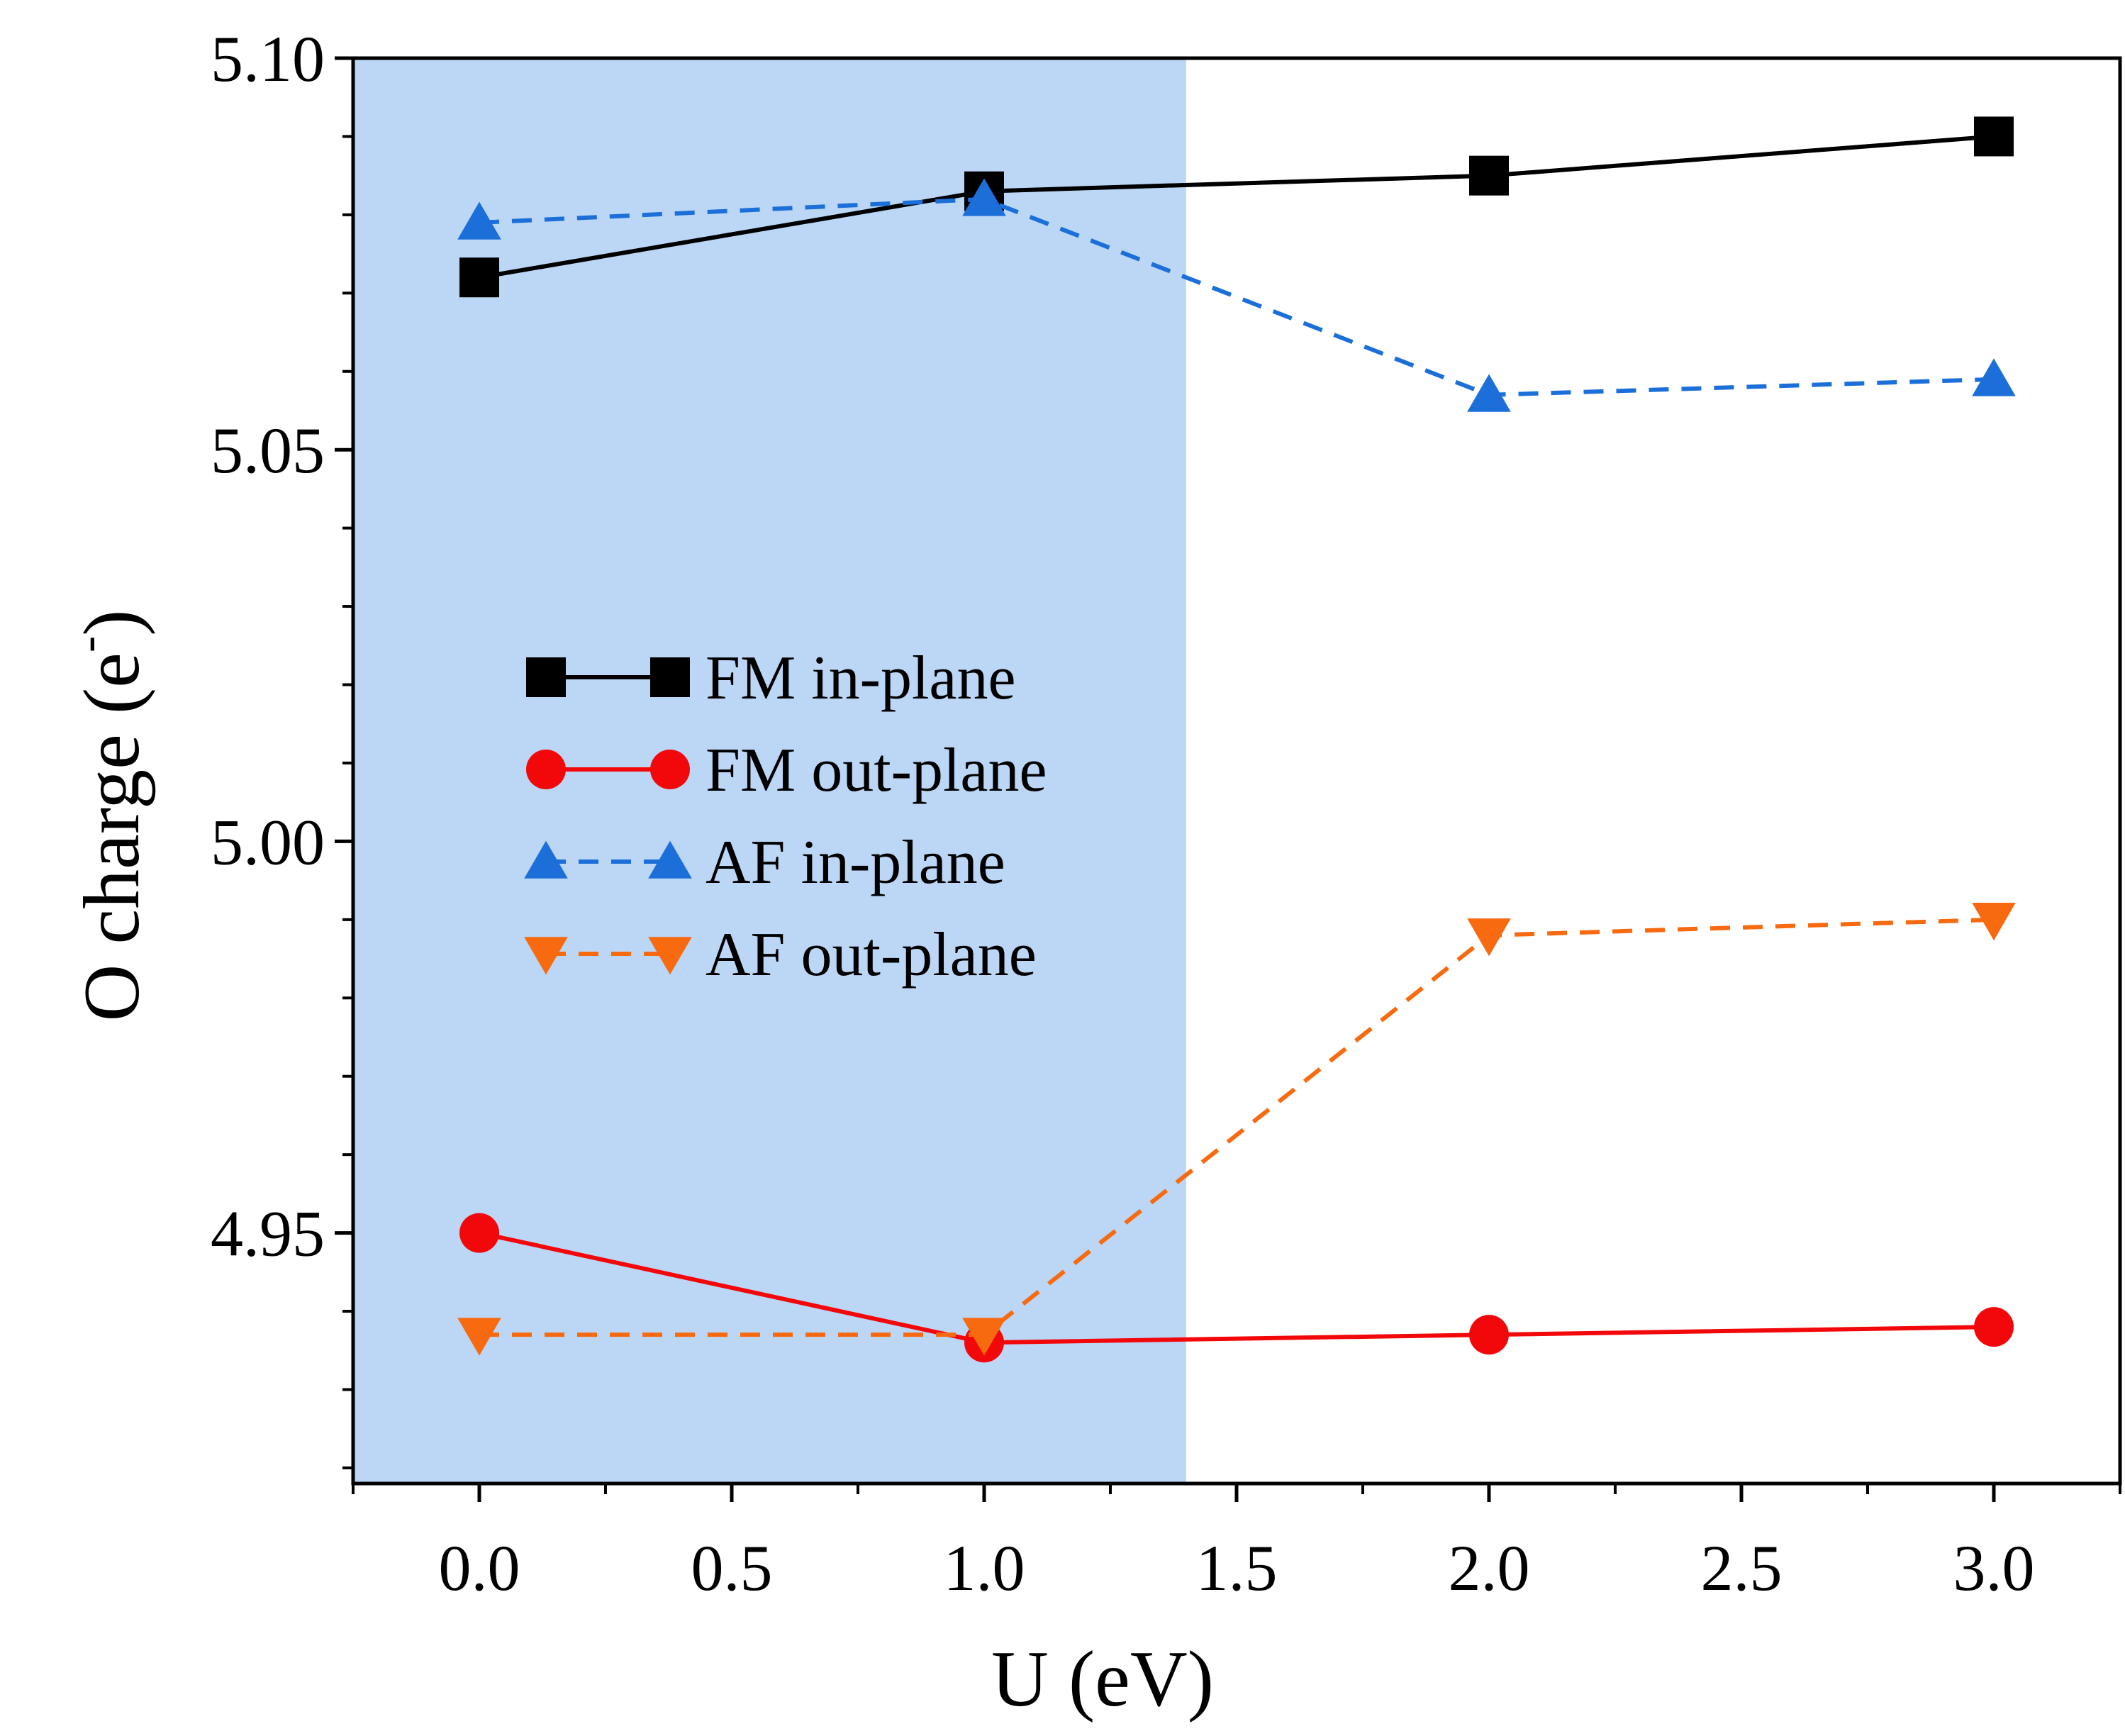  Describe the element at coordinates (268, 450) in the screenshot. I see `y-tick-label: 5.05` at that location.